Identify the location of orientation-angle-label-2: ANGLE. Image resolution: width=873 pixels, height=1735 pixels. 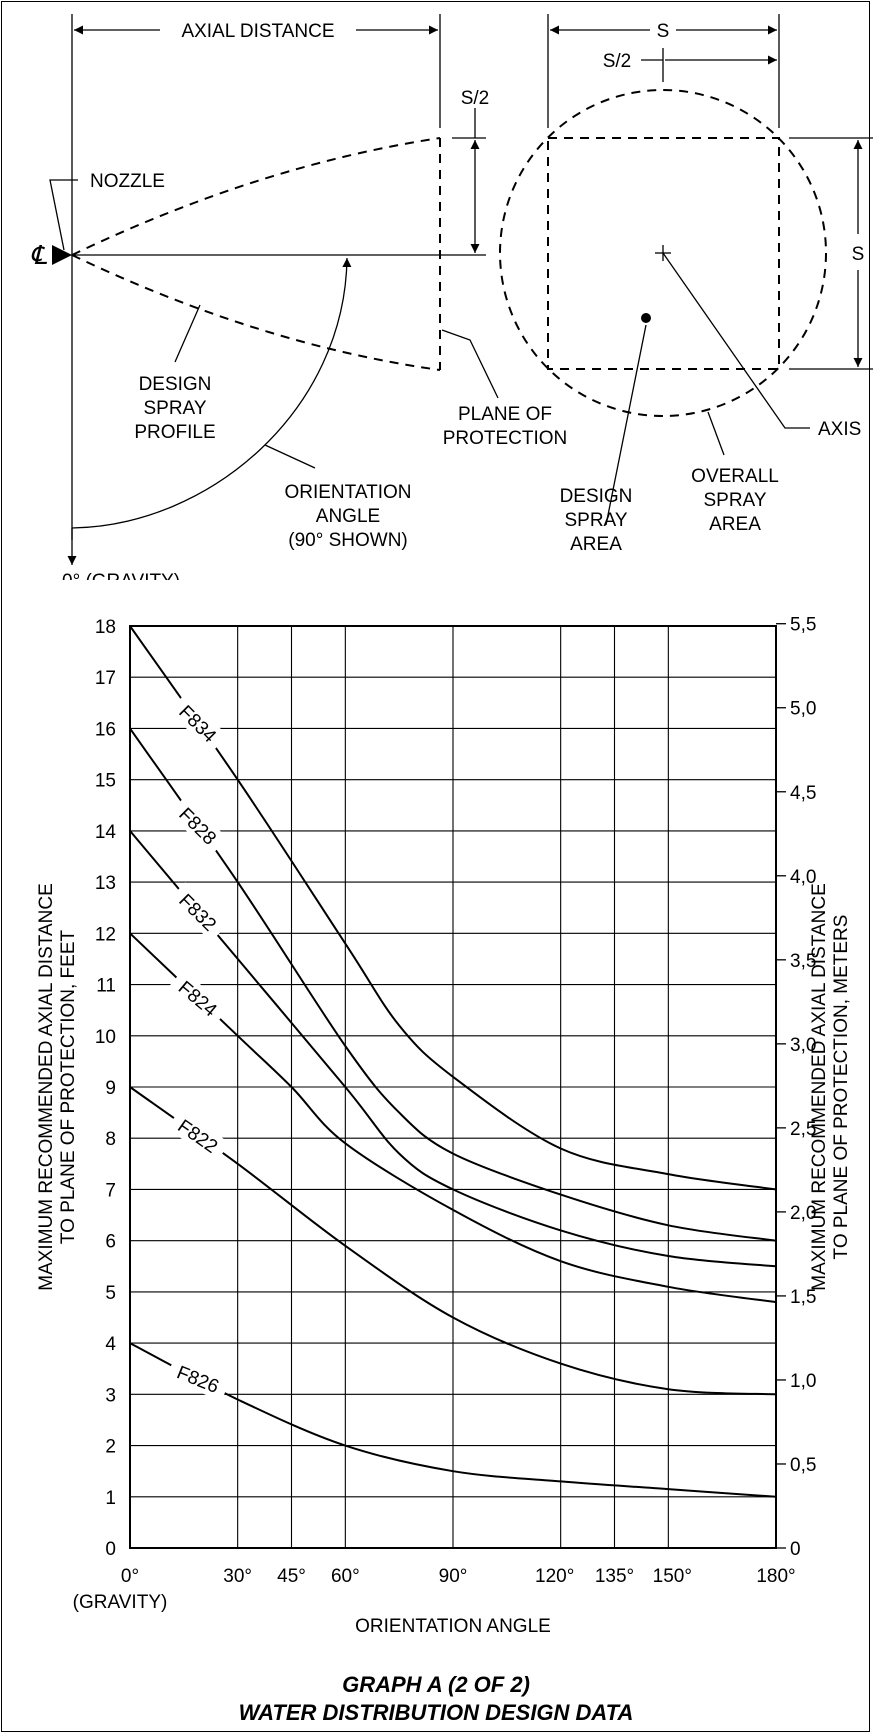
(348, 516).